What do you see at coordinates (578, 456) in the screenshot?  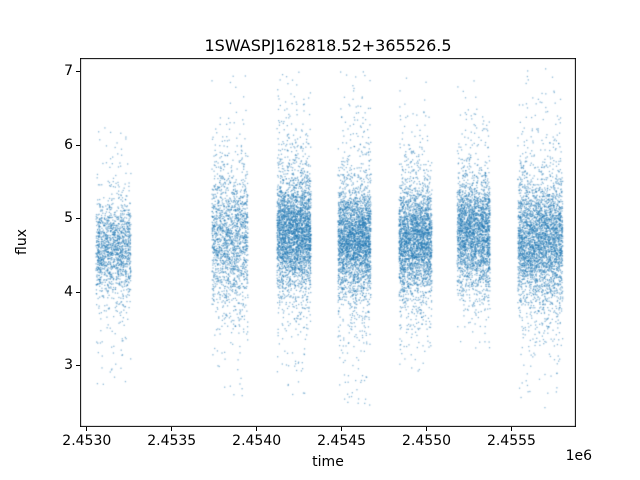 I see `x-axis-offset-label: 1e6` at bounding box center [578, 456].